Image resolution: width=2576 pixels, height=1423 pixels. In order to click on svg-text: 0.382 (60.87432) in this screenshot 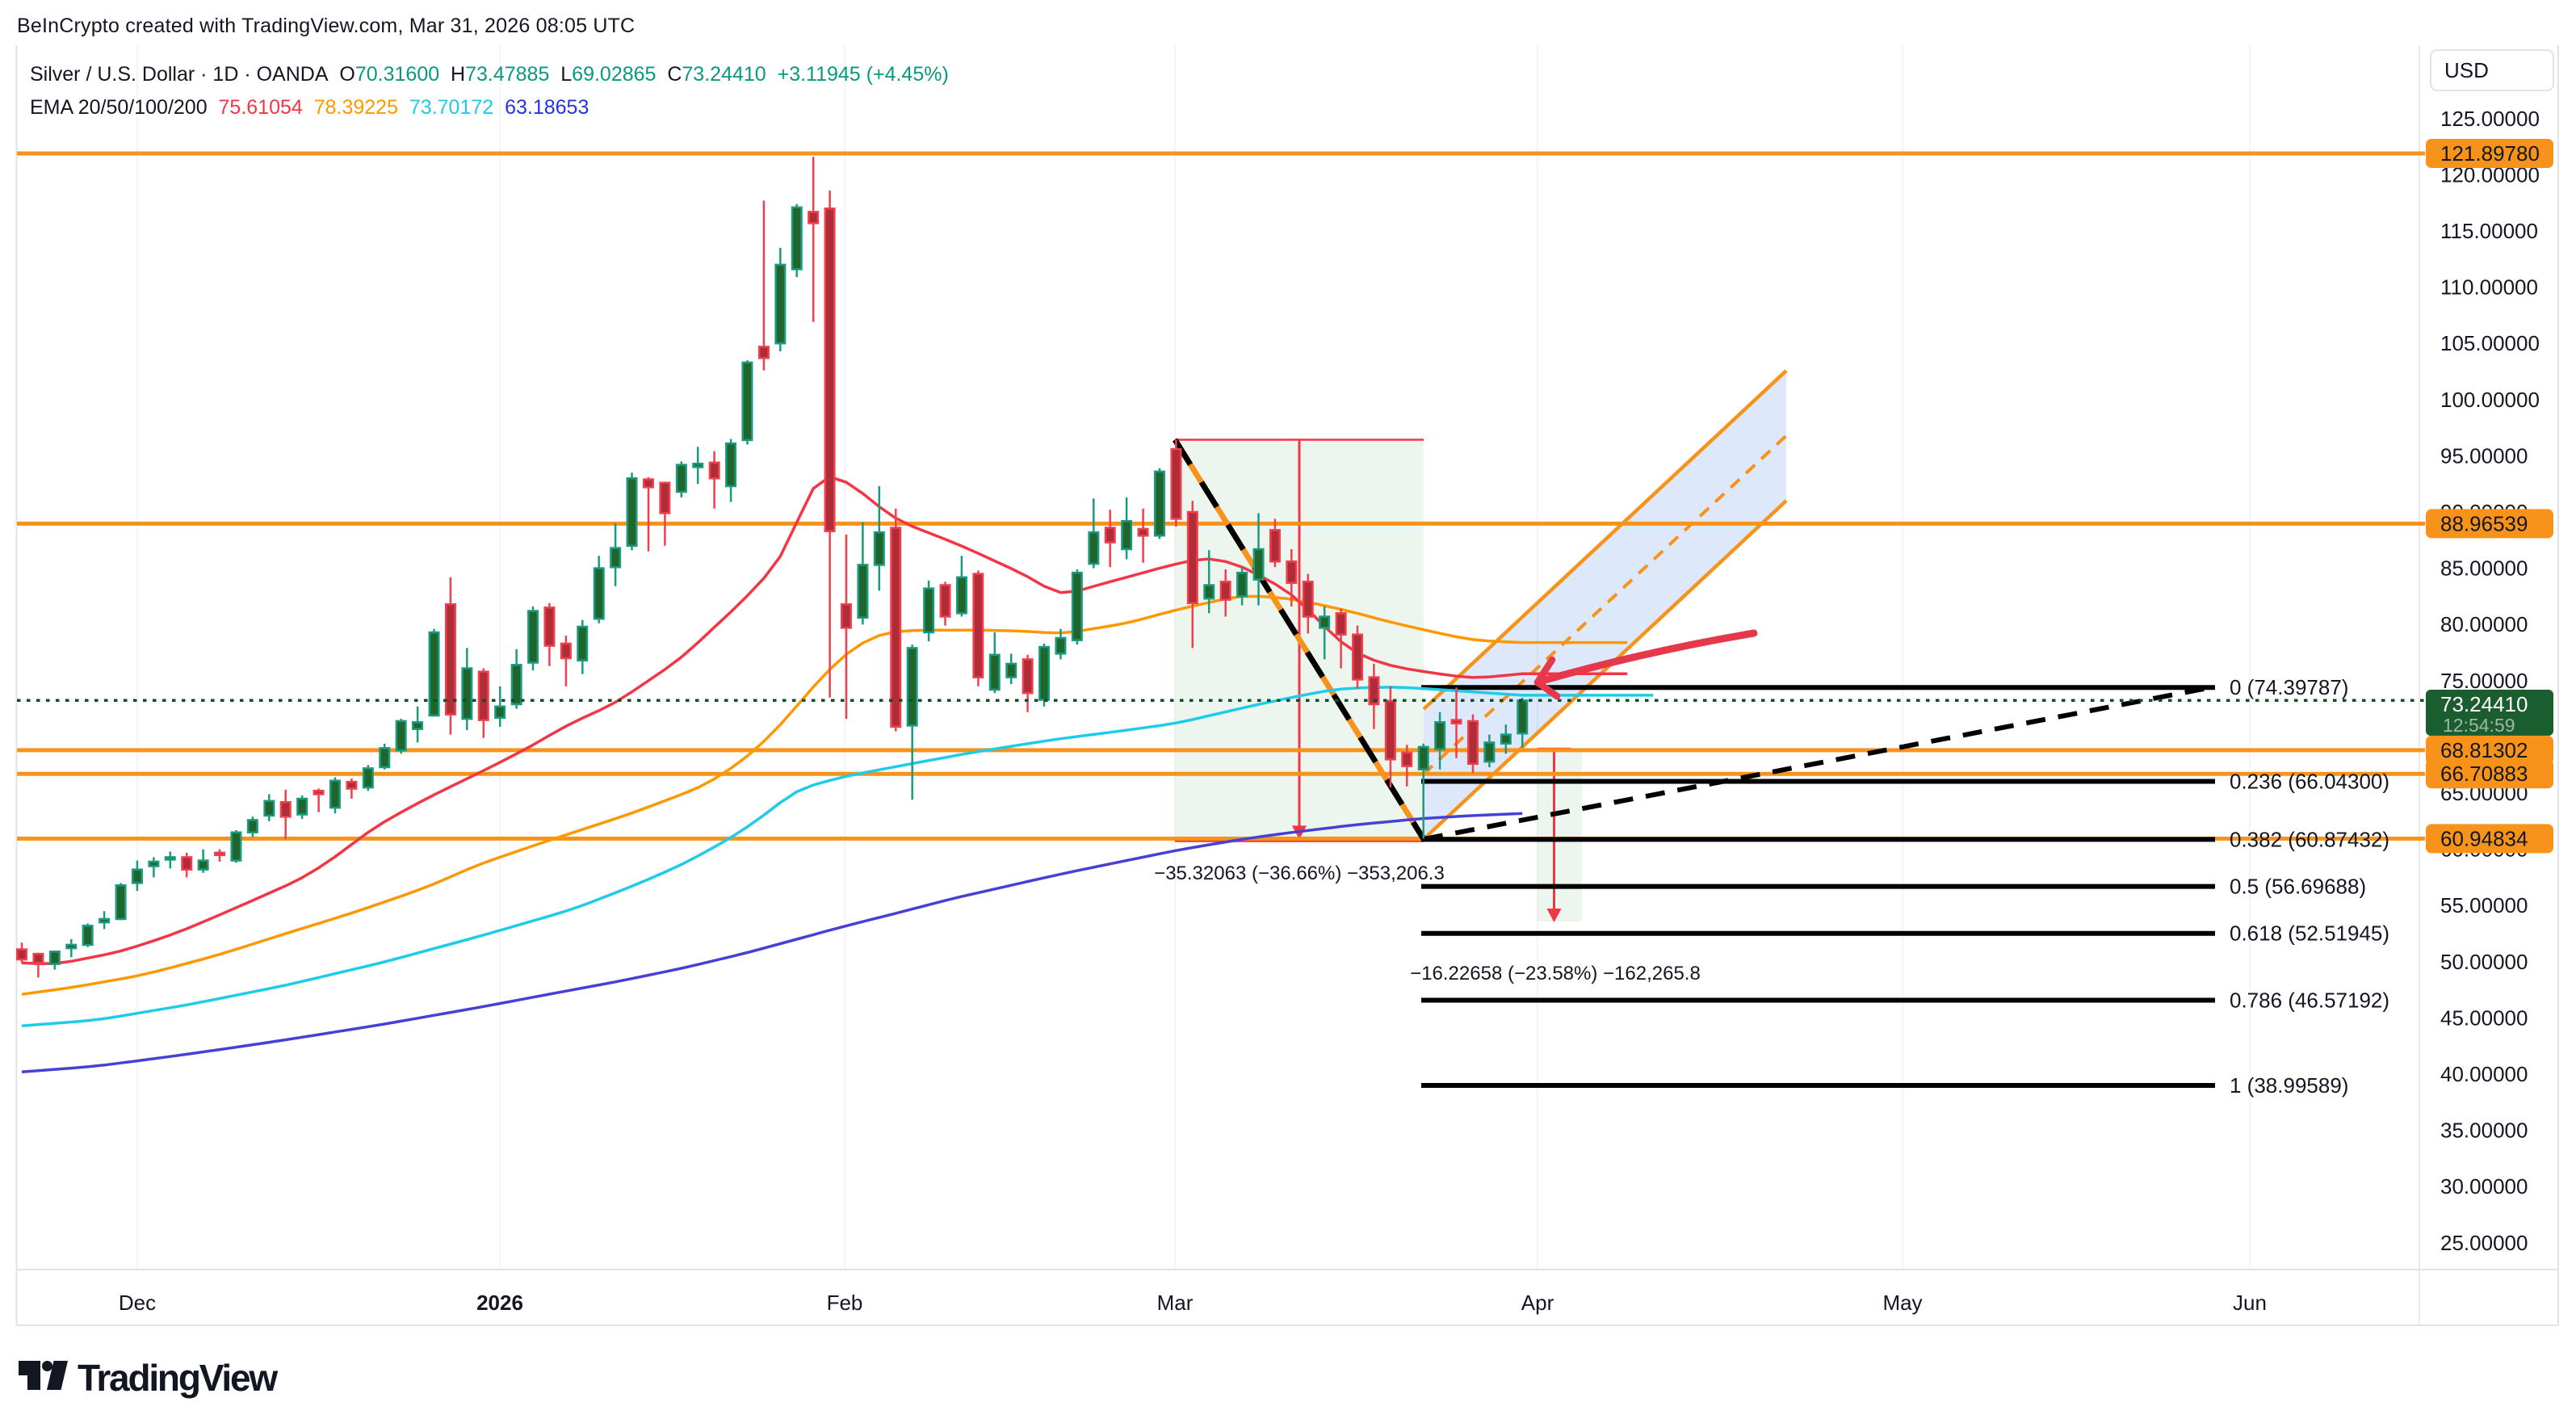, I will do `click(2309, 839)`.